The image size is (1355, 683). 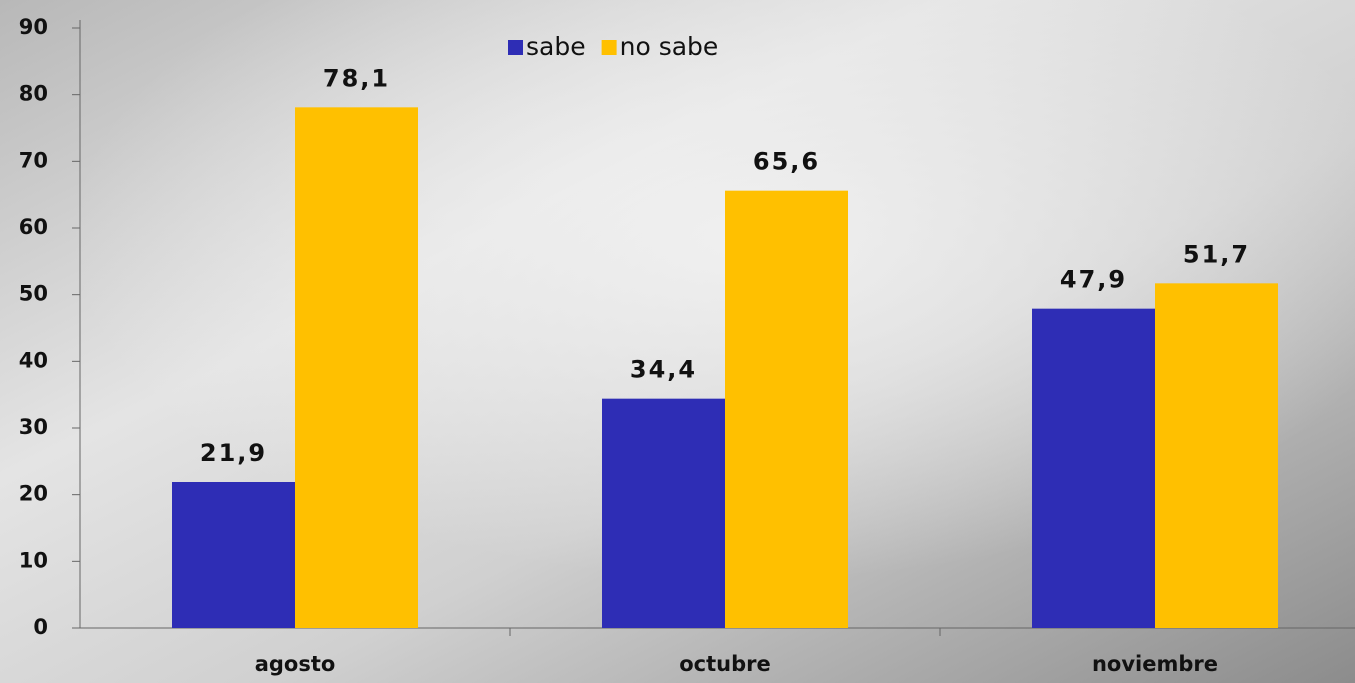 What do you see at coordinates (33, 560) in the screenshot?
I see `y-tick-label: 10` at bounding box center [33, 560].